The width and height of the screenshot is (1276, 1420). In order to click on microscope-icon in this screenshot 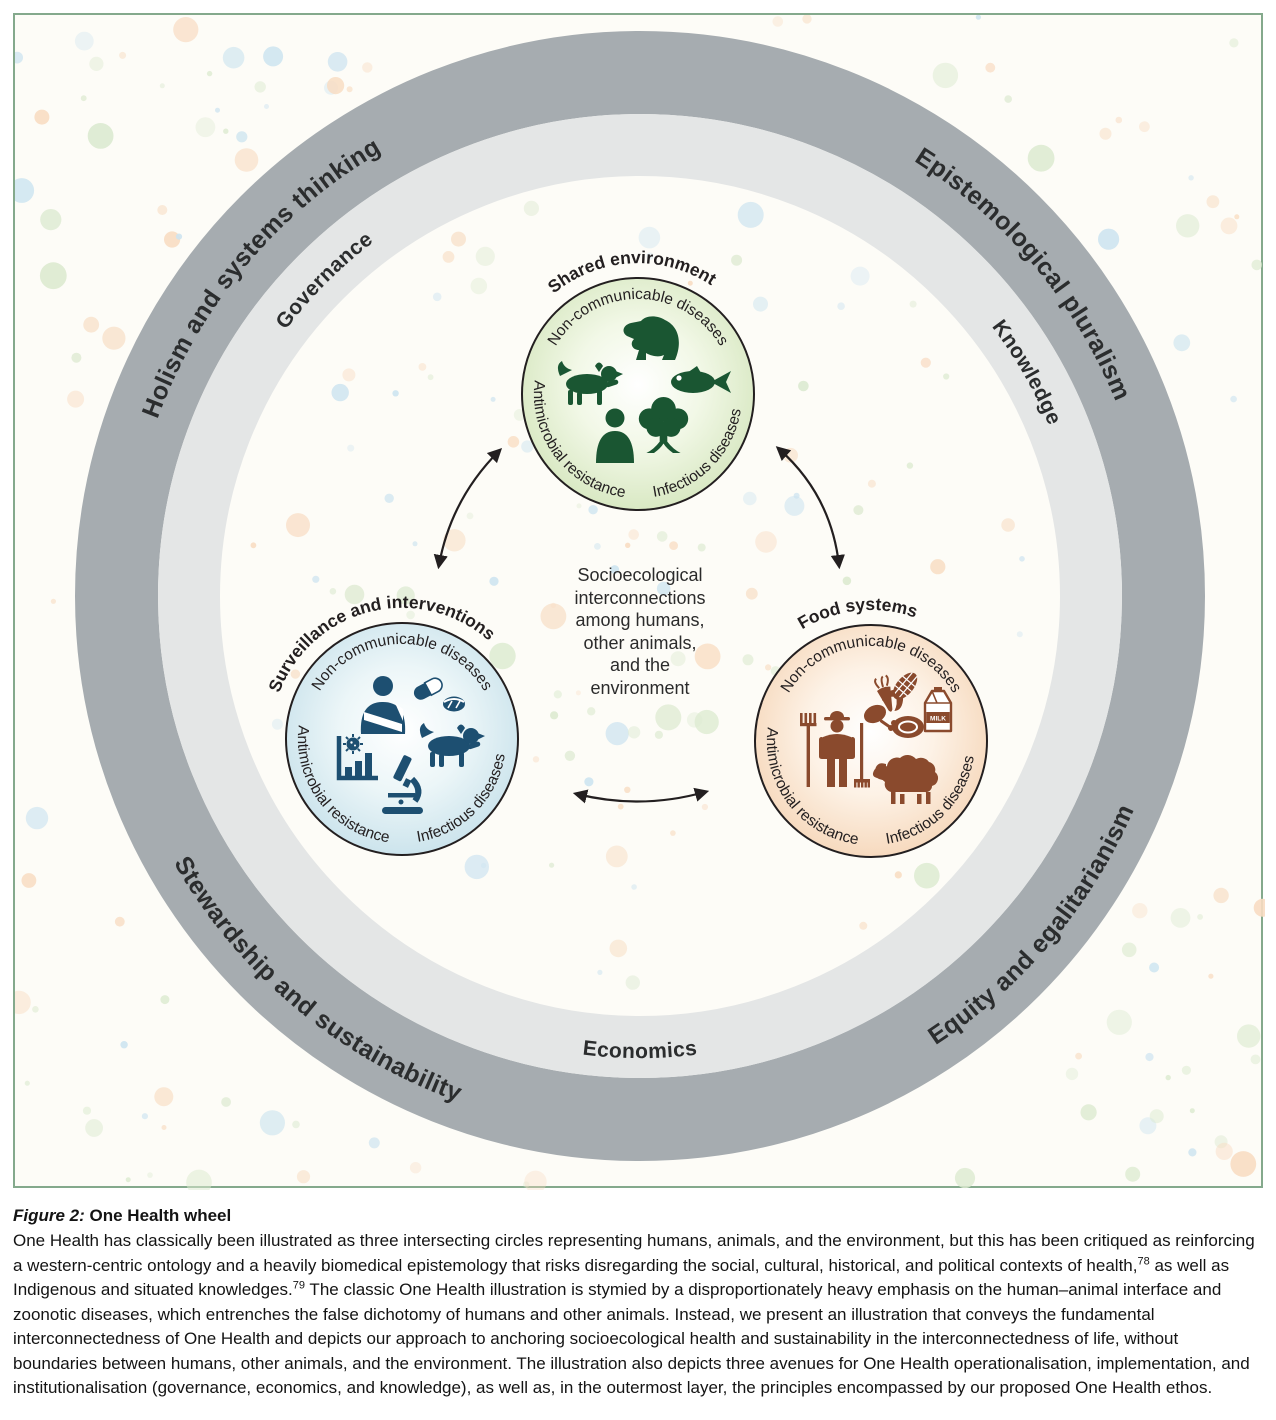, I will do `click(402, 784)`.